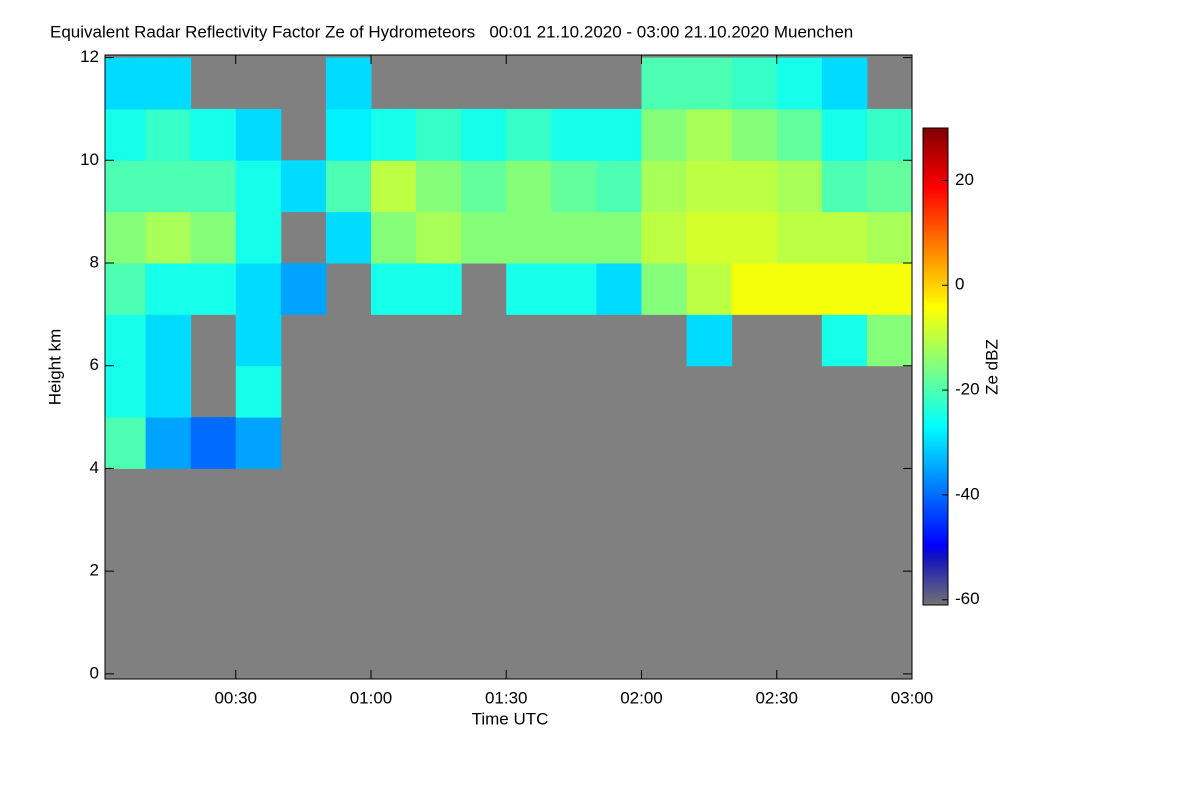 The image size is (1200, 800). What do you see at coordinates (89, 159) in the screenshot?
I see `y-tick-label: 10` at bounding box center [89, 159].